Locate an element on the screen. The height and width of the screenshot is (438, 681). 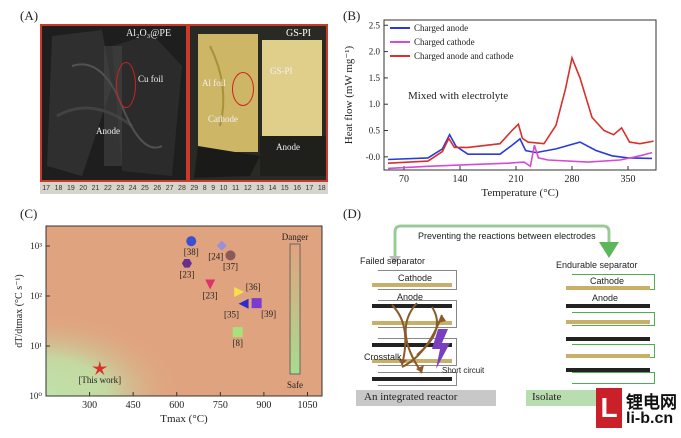
x-tick-label: 280 is located at coordinates (572, 179).